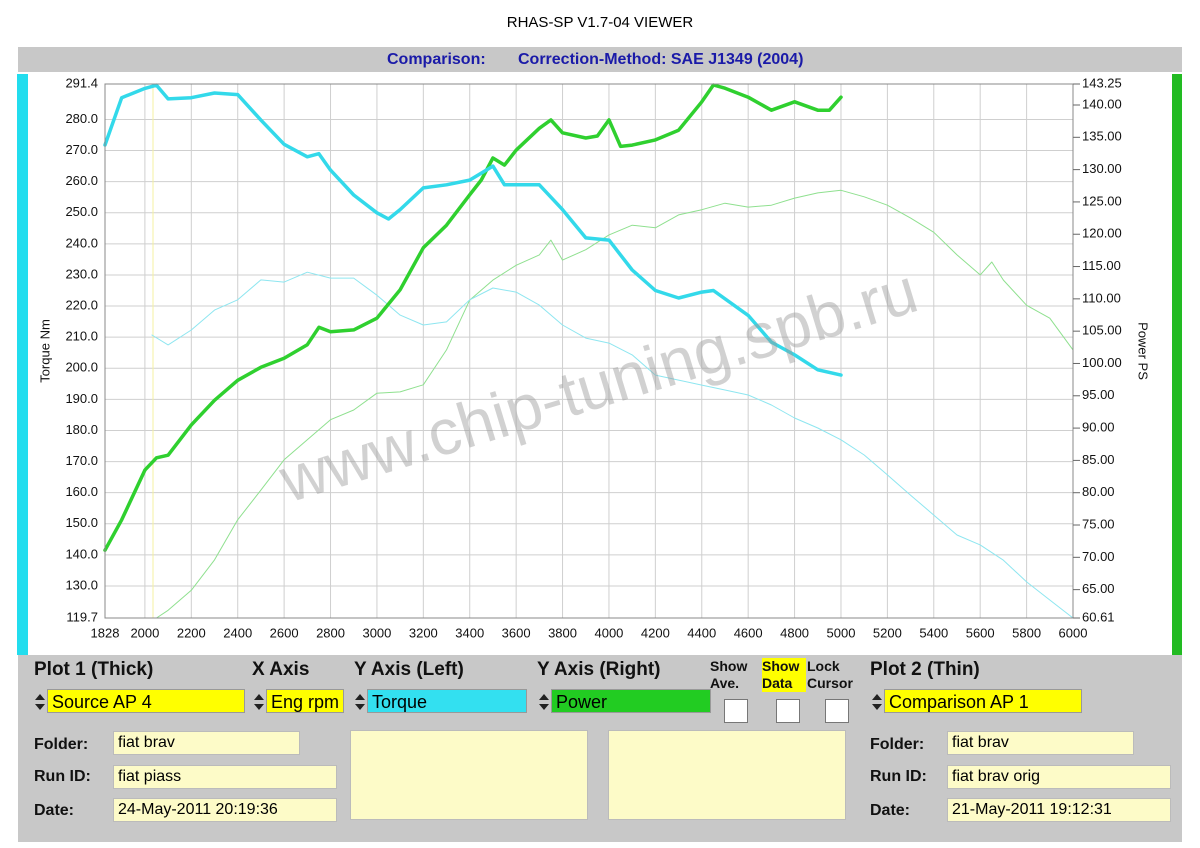  I want to click on y2-tick-label: 95.00, so click(1098, 394).